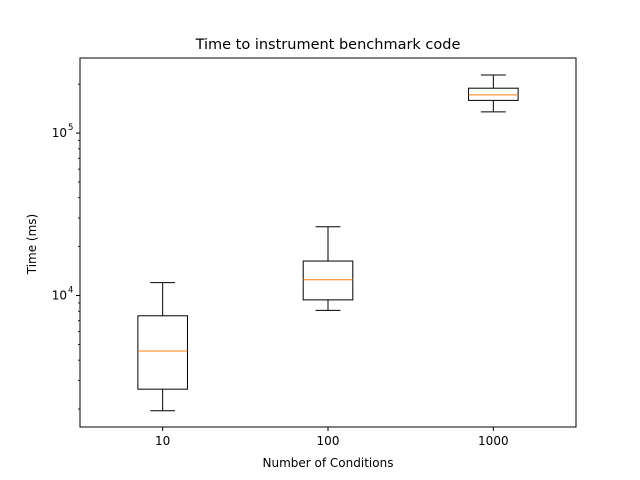  Describe the element at coordinates (162, 441) in the screenshot. I see `x-tick-label: 10` at that location.